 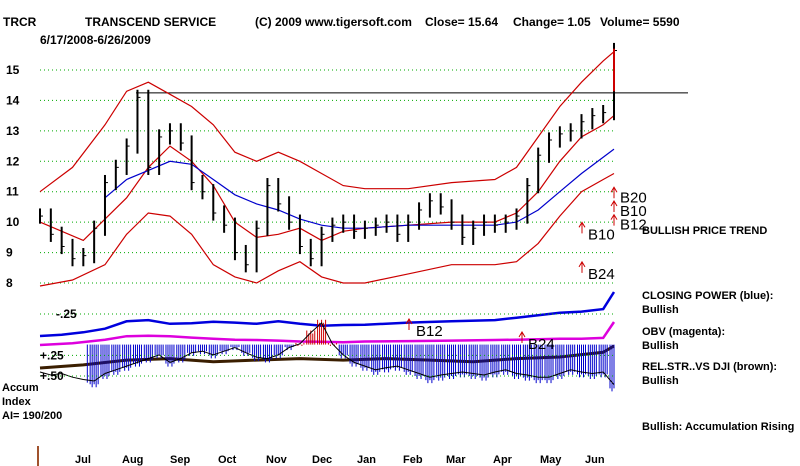 What do you see at coordinates (461, 22) in the screenshot?
I see `close-label: Close= 15.64` at bounding box center [461, 22].